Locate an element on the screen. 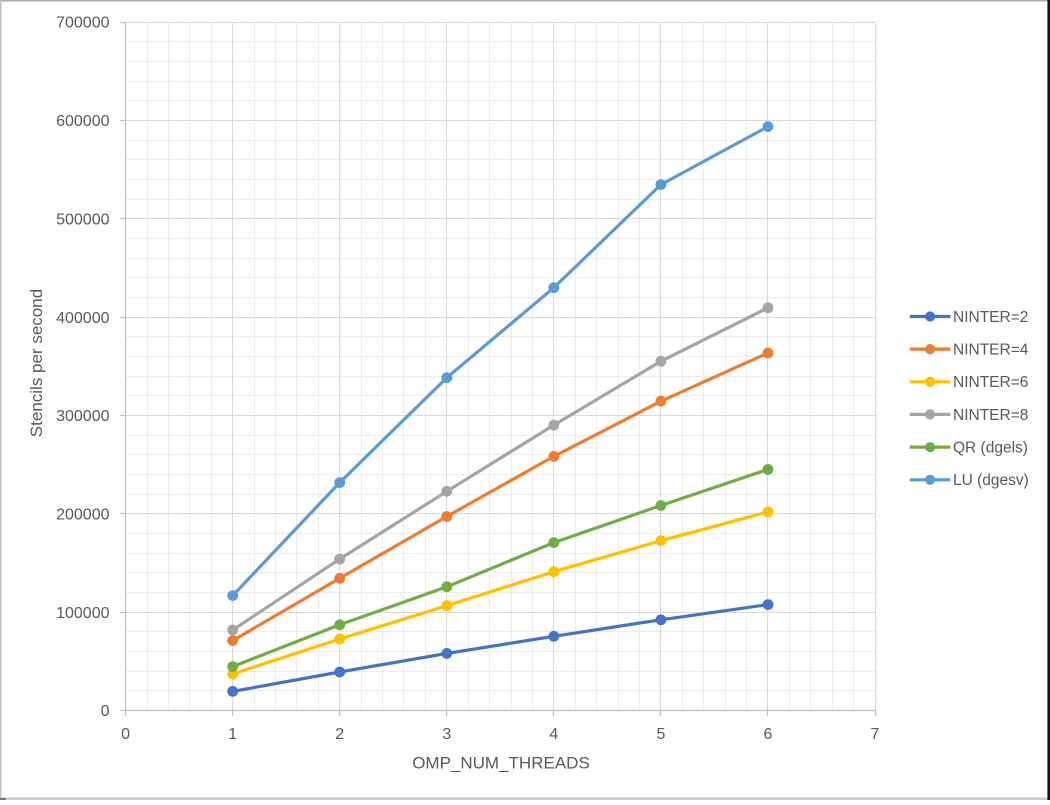  svg-text: 4 is located at coordinates (553, 734).